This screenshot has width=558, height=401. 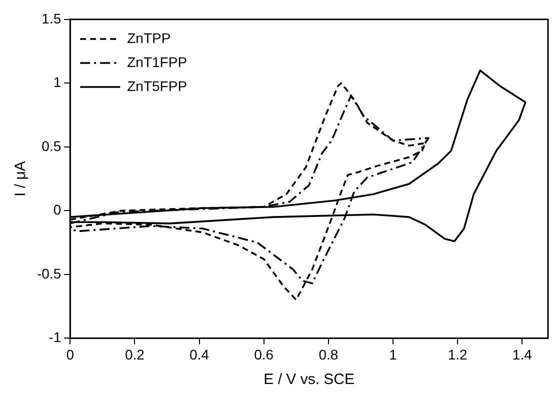 What do you see at coordinates (70, 354) in the screenshot?
I see `x-tick-label: 0` at bounding box center [70, 354].